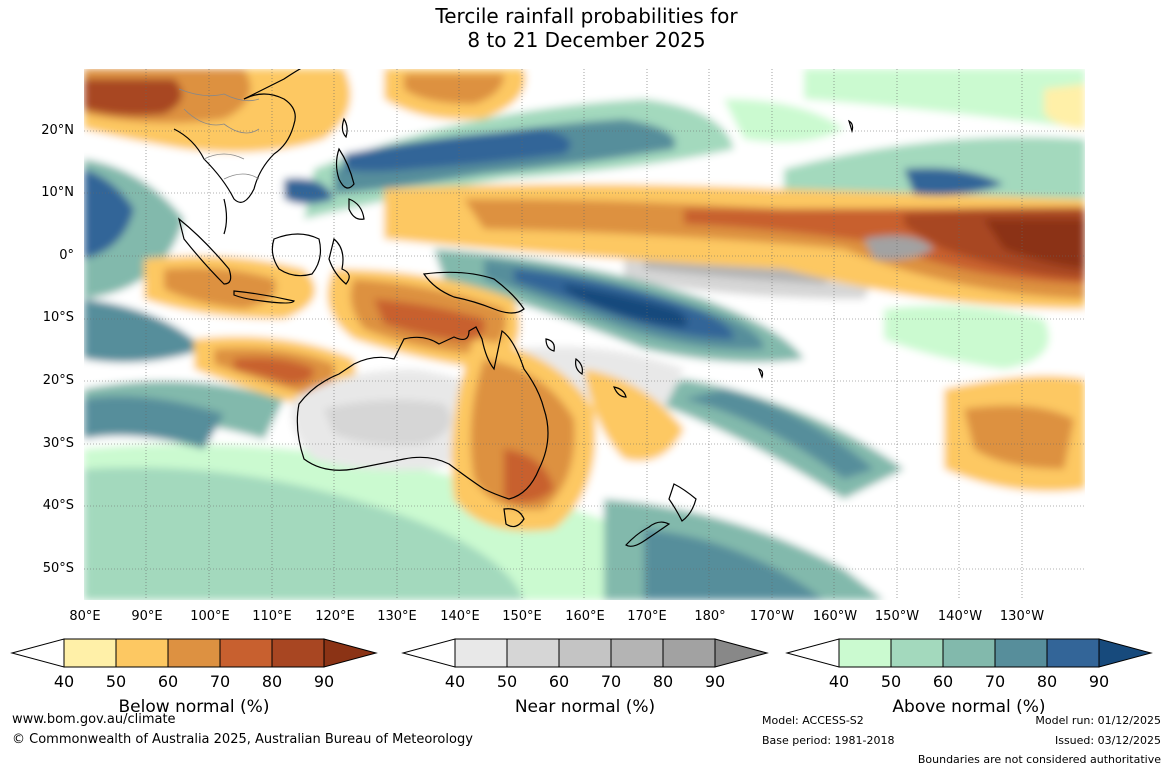 The height and width of the screenshot is (770, 1173). Describe the element at coordinates (219, 134) in the screenshot. I see `country-borders` at that location.